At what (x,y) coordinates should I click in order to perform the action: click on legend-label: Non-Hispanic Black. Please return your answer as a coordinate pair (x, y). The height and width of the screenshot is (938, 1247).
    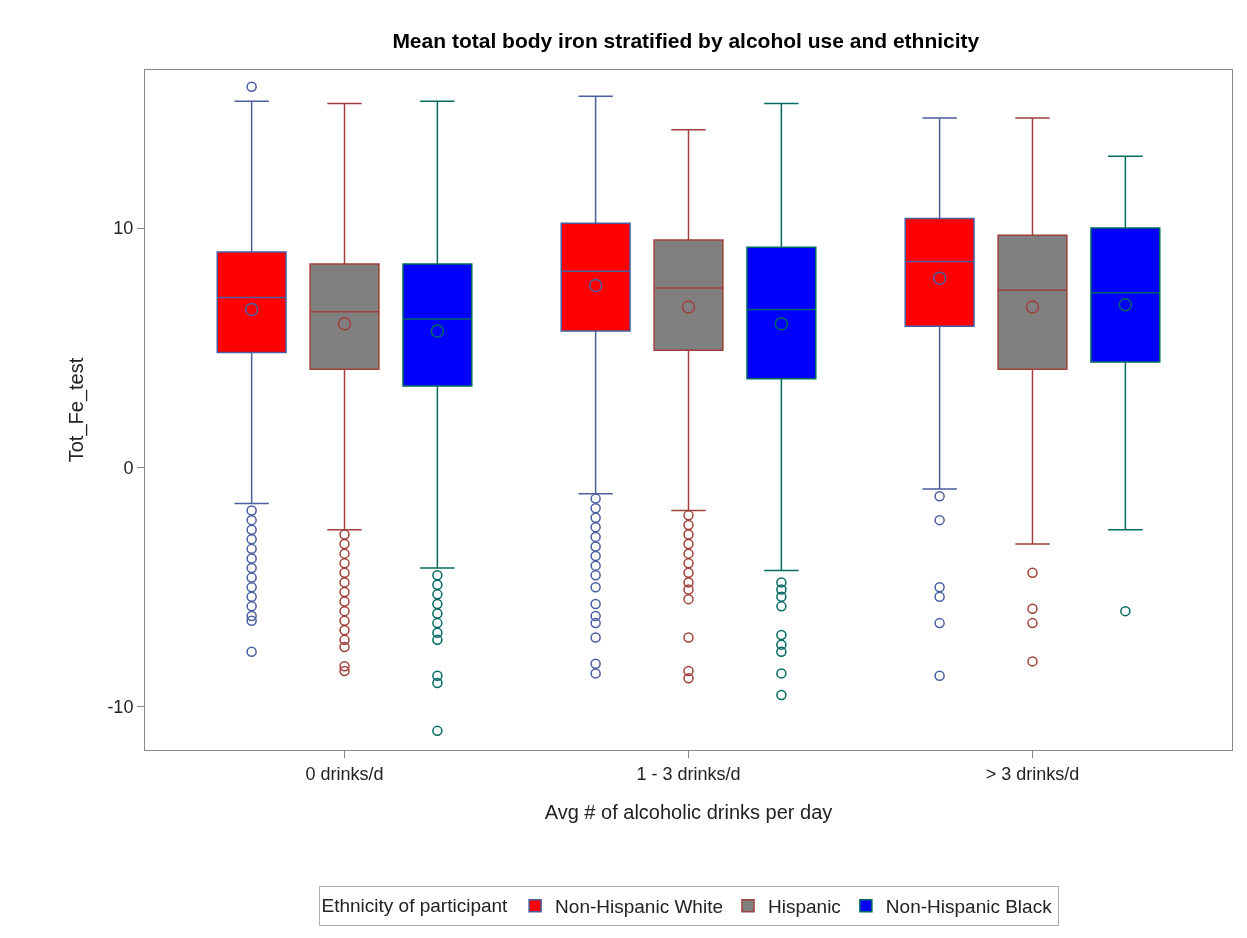
    Looking at the image, I should click on (969, 907).